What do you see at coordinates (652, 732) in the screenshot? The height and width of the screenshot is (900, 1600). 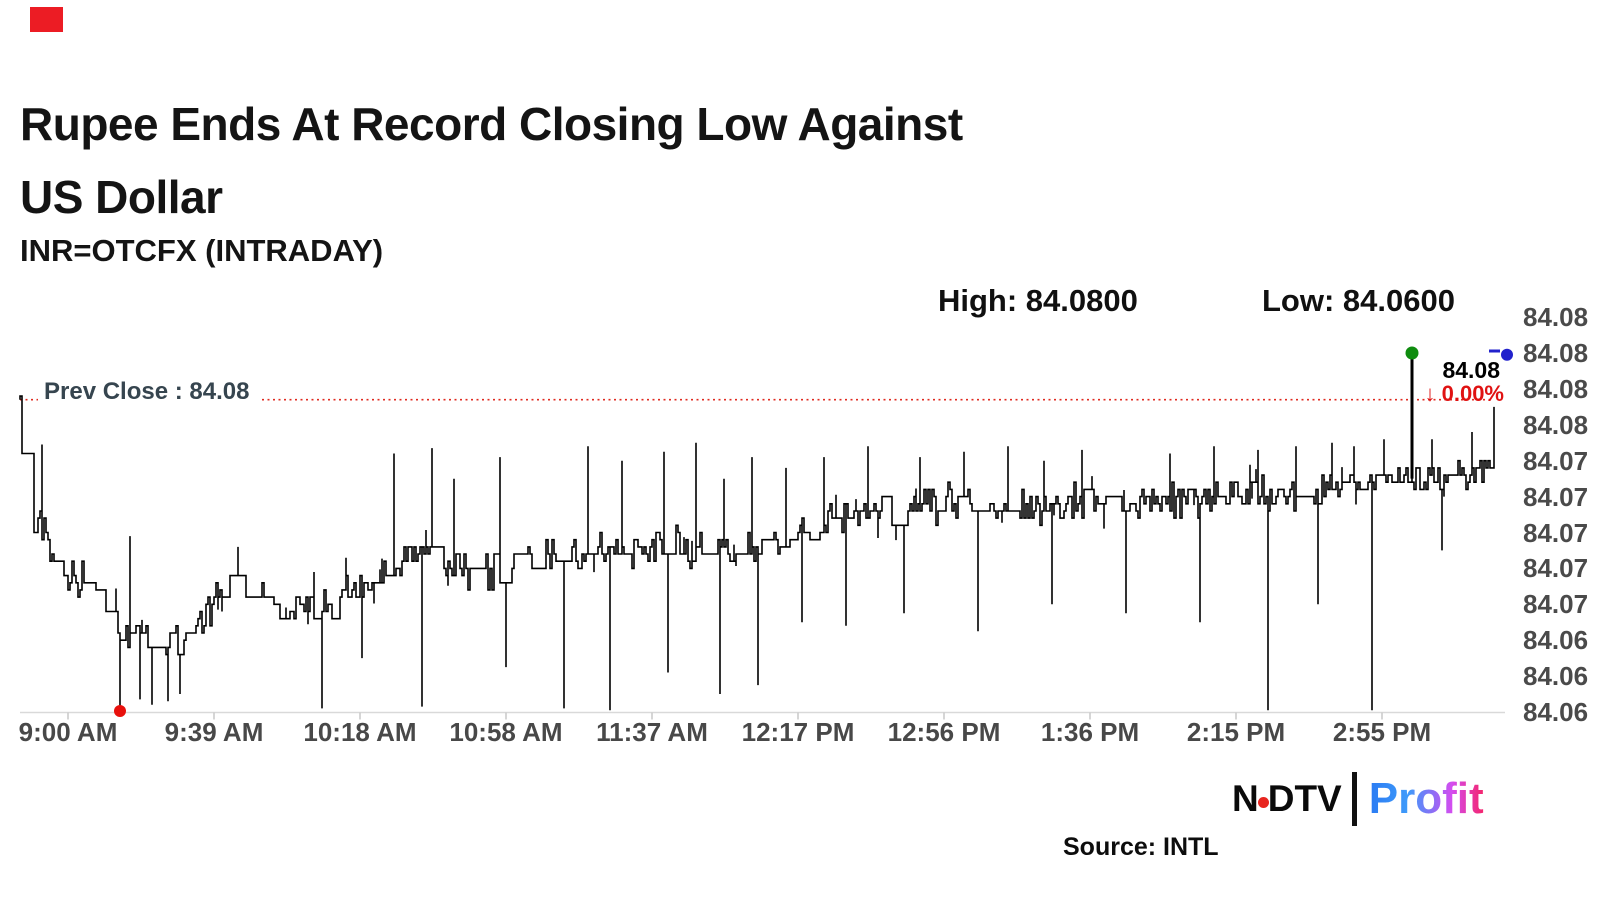 I see `x-axis-label: 11:37 AM` at bounding box center [652, 732].